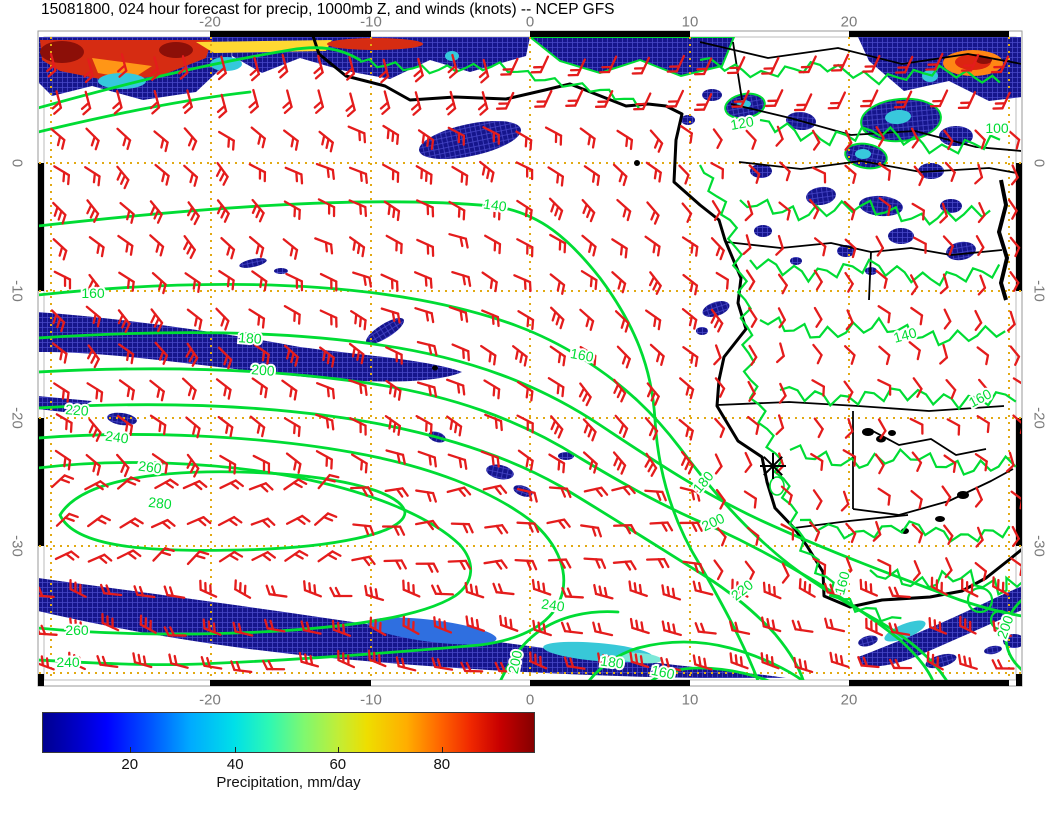  Describe the element at coordinates (338, 750) in the screenshot. I see `colorbar-tick-mark` at that location.